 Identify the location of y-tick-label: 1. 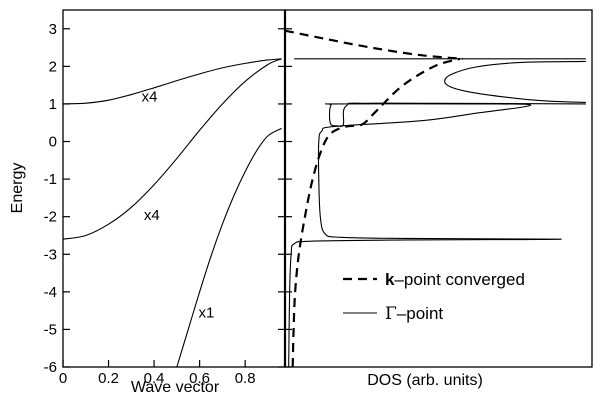
(53, 104).